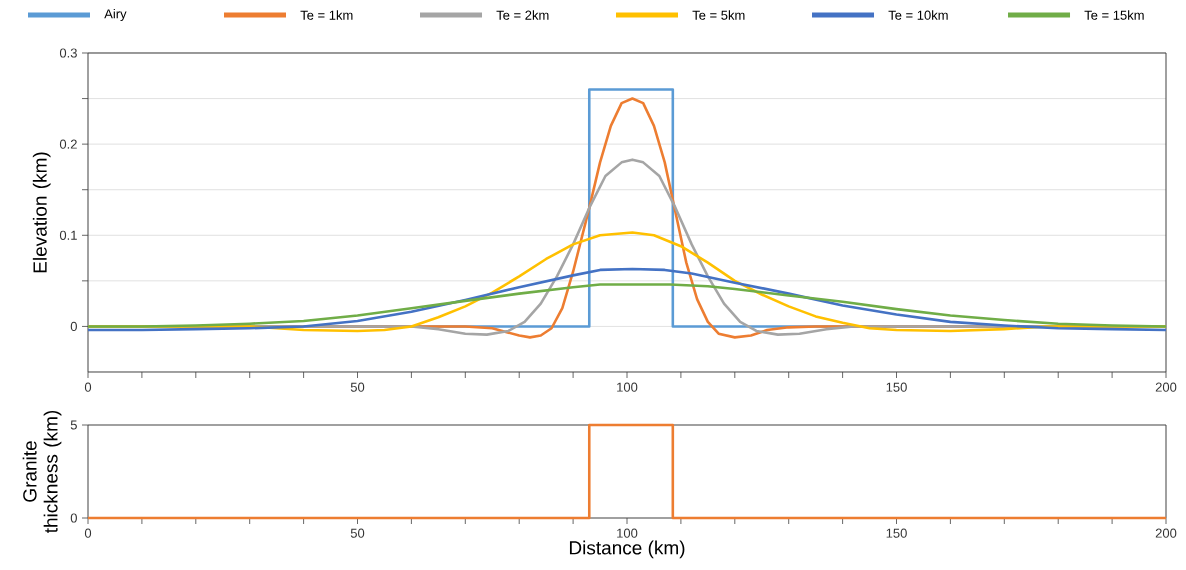 The height and width of the screenshot is (570, 1186). Describe the element at coordinates (68, 53) in the screenshot. I see `y-tick-label: 0.3` at that location.